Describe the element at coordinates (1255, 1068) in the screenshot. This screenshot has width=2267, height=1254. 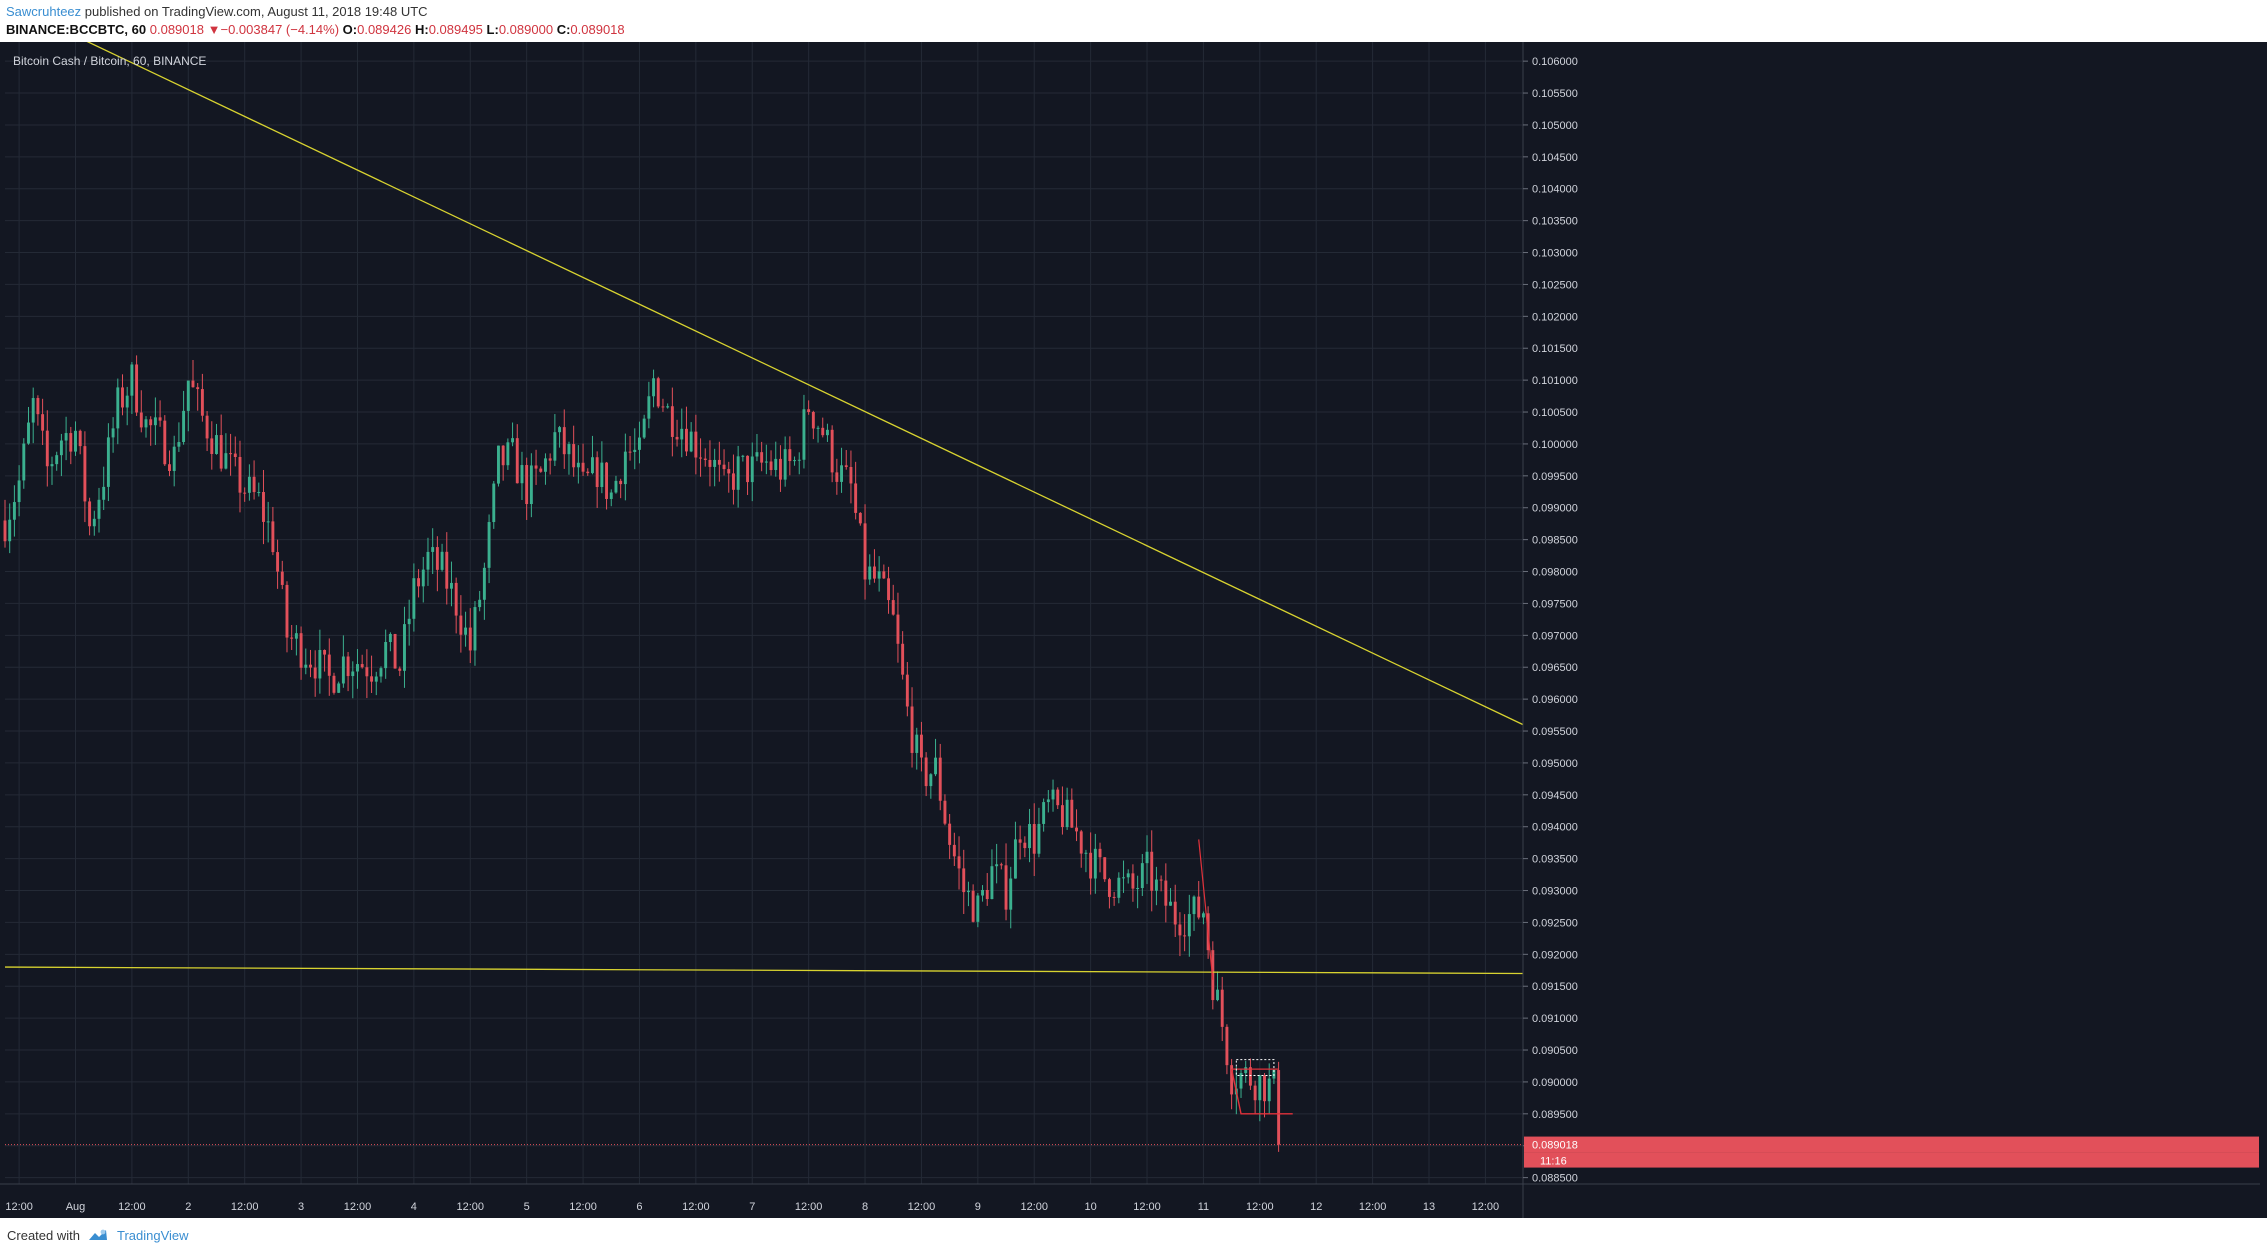
I see `pattern-box` at that location.